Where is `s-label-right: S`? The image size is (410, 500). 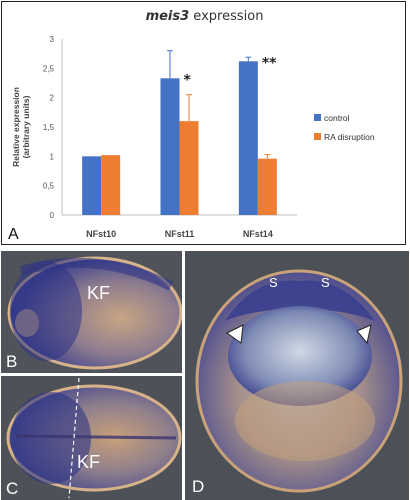 s-label-right: S is located at coordinates (325, 282).